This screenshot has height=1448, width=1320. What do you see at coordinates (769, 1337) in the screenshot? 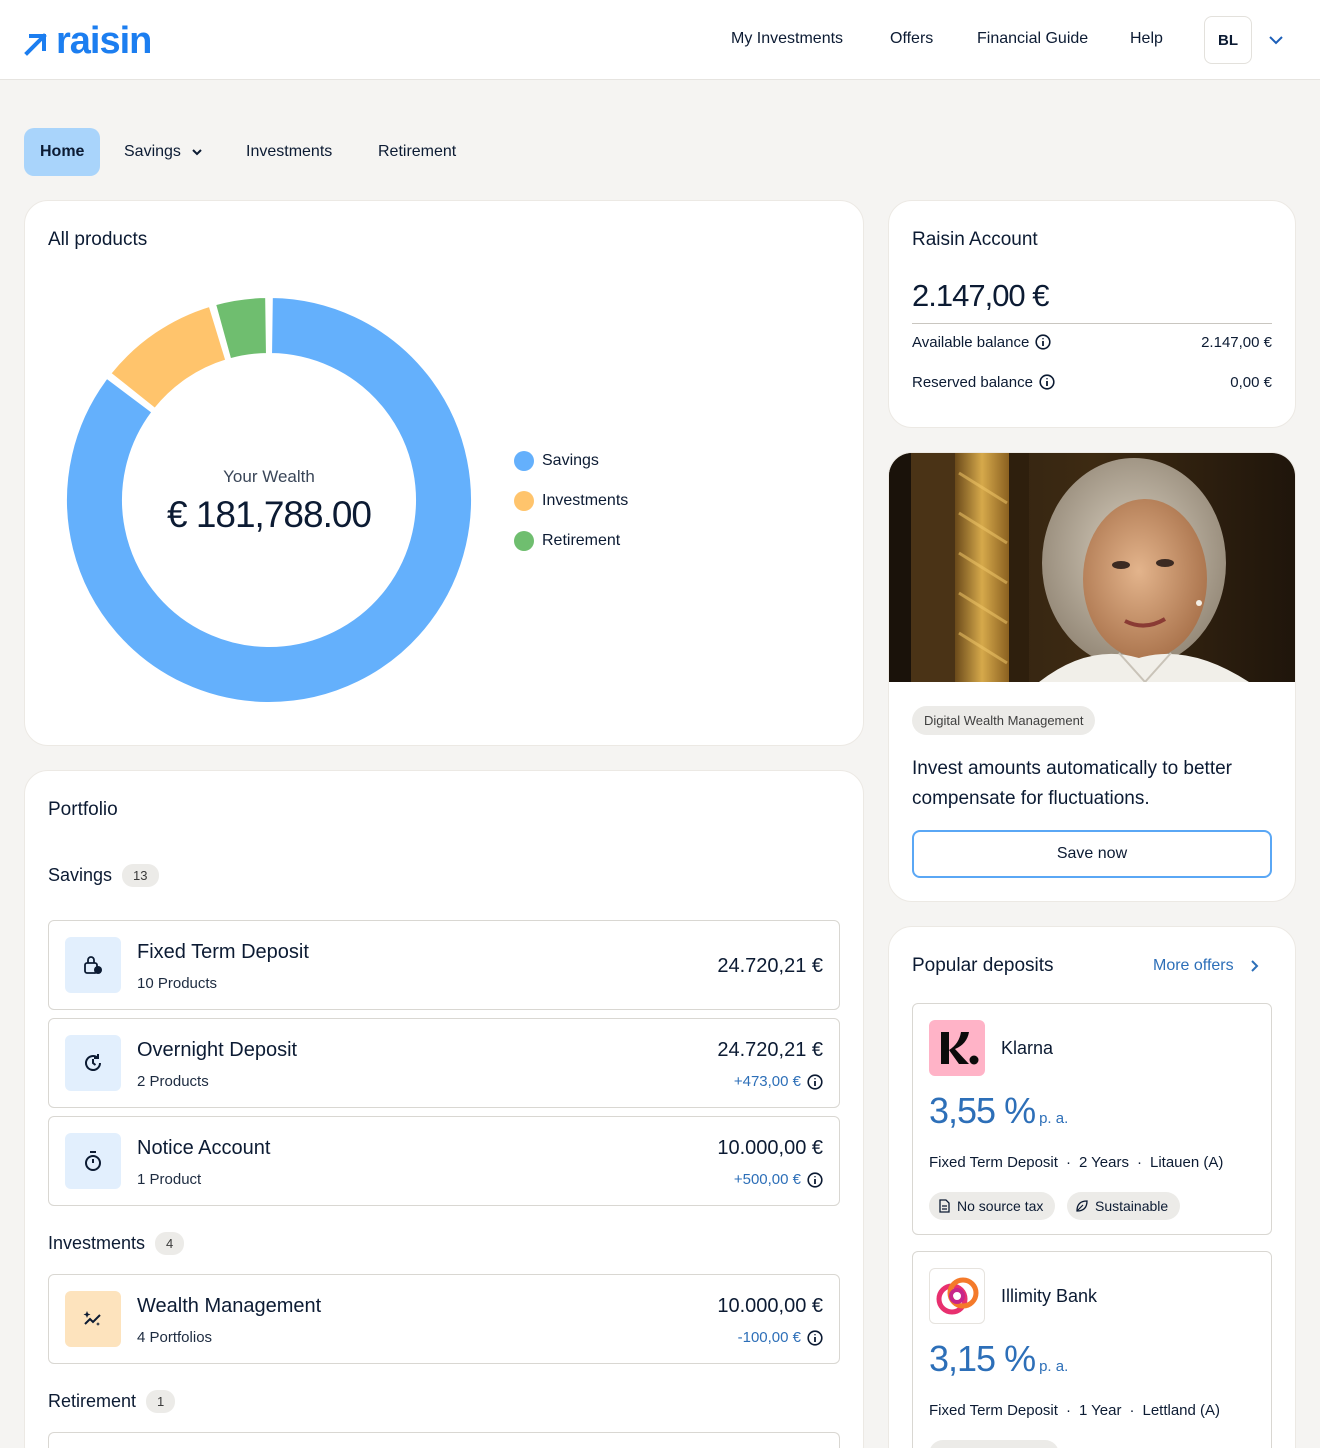
I see `delta-value: -100,00 €` at bounding box center [769, 1337].